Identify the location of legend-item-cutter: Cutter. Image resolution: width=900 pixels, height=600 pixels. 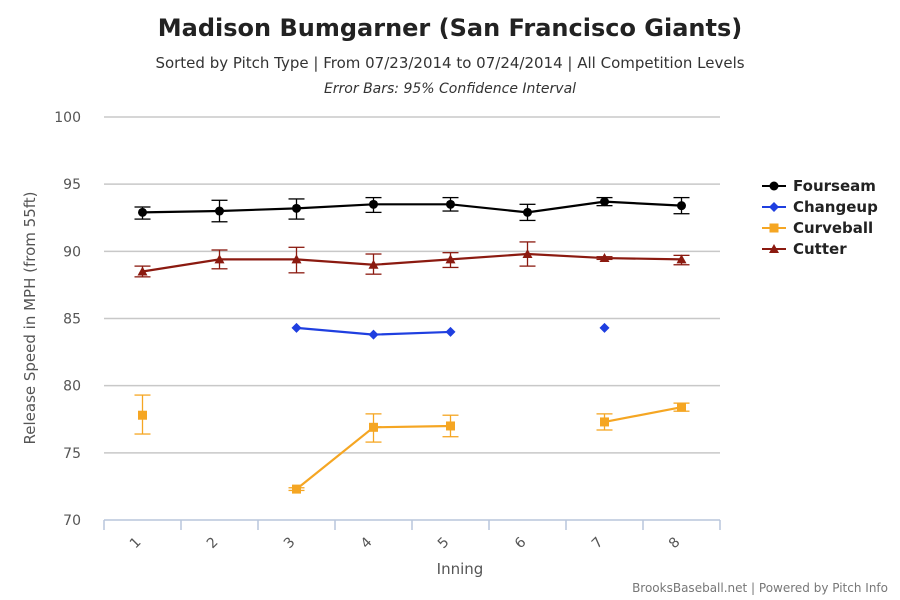
(804, 249).